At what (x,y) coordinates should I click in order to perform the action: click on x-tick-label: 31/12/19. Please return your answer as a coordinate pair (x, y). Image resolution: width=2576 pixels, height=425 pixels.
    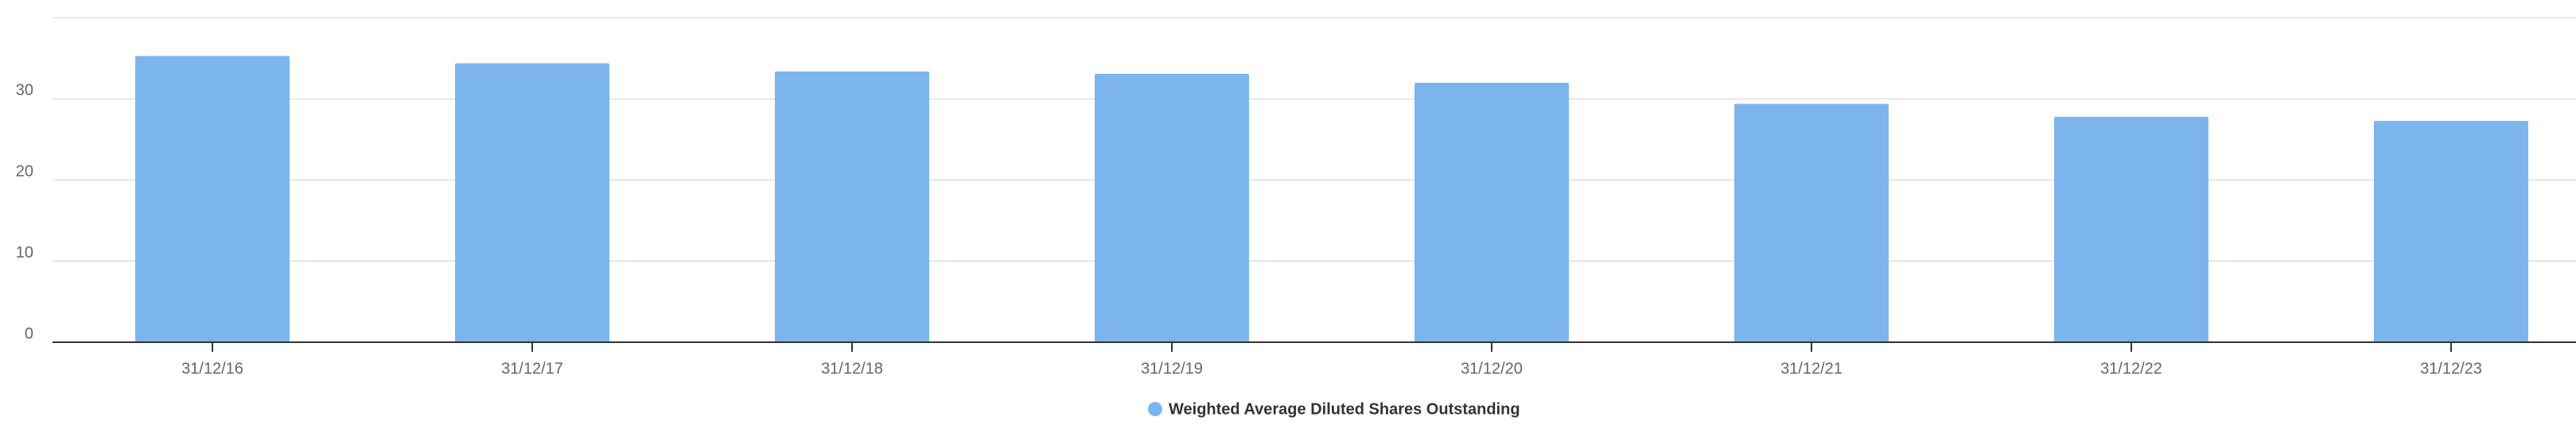
    Looking at the image, I should click on (1172, 368).